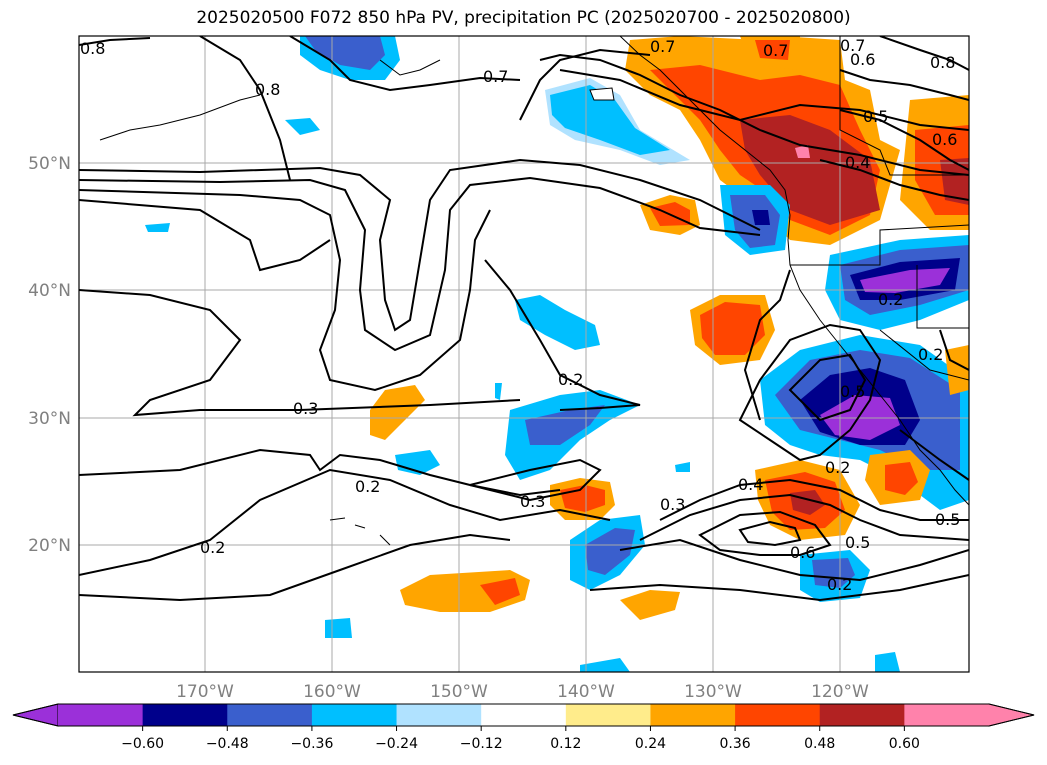  What do you see at coordinates (565, 744) in the screenshot?
I see `colorbar-tick-label: 0.12` at bounding box center [565, 744].